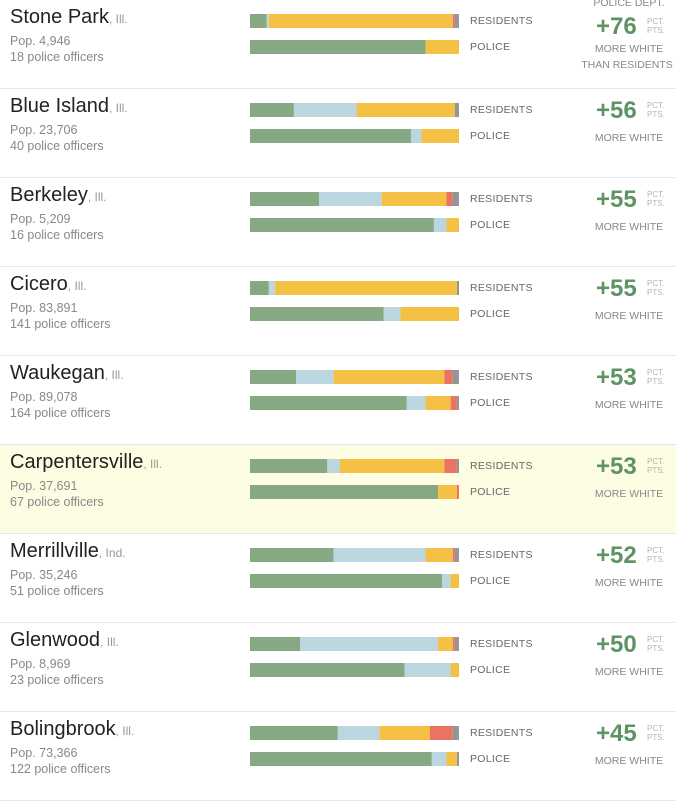 The width and height of the screenshot is (676, 801). Describe the element at coordinates (64, 640) in the screenshot. I see `city-title: Glenwood, Ill.` at that location.